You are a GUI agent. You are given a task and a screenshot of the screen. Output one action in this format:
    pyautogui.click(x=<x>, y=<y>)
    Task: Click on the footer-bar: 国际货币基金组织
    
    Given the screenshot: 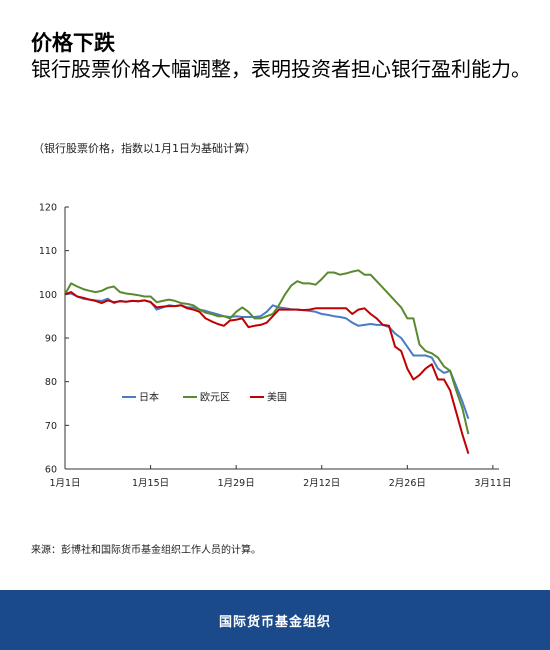 What is the action you would take?
    pyautogui.click(x=275, y=620)
    